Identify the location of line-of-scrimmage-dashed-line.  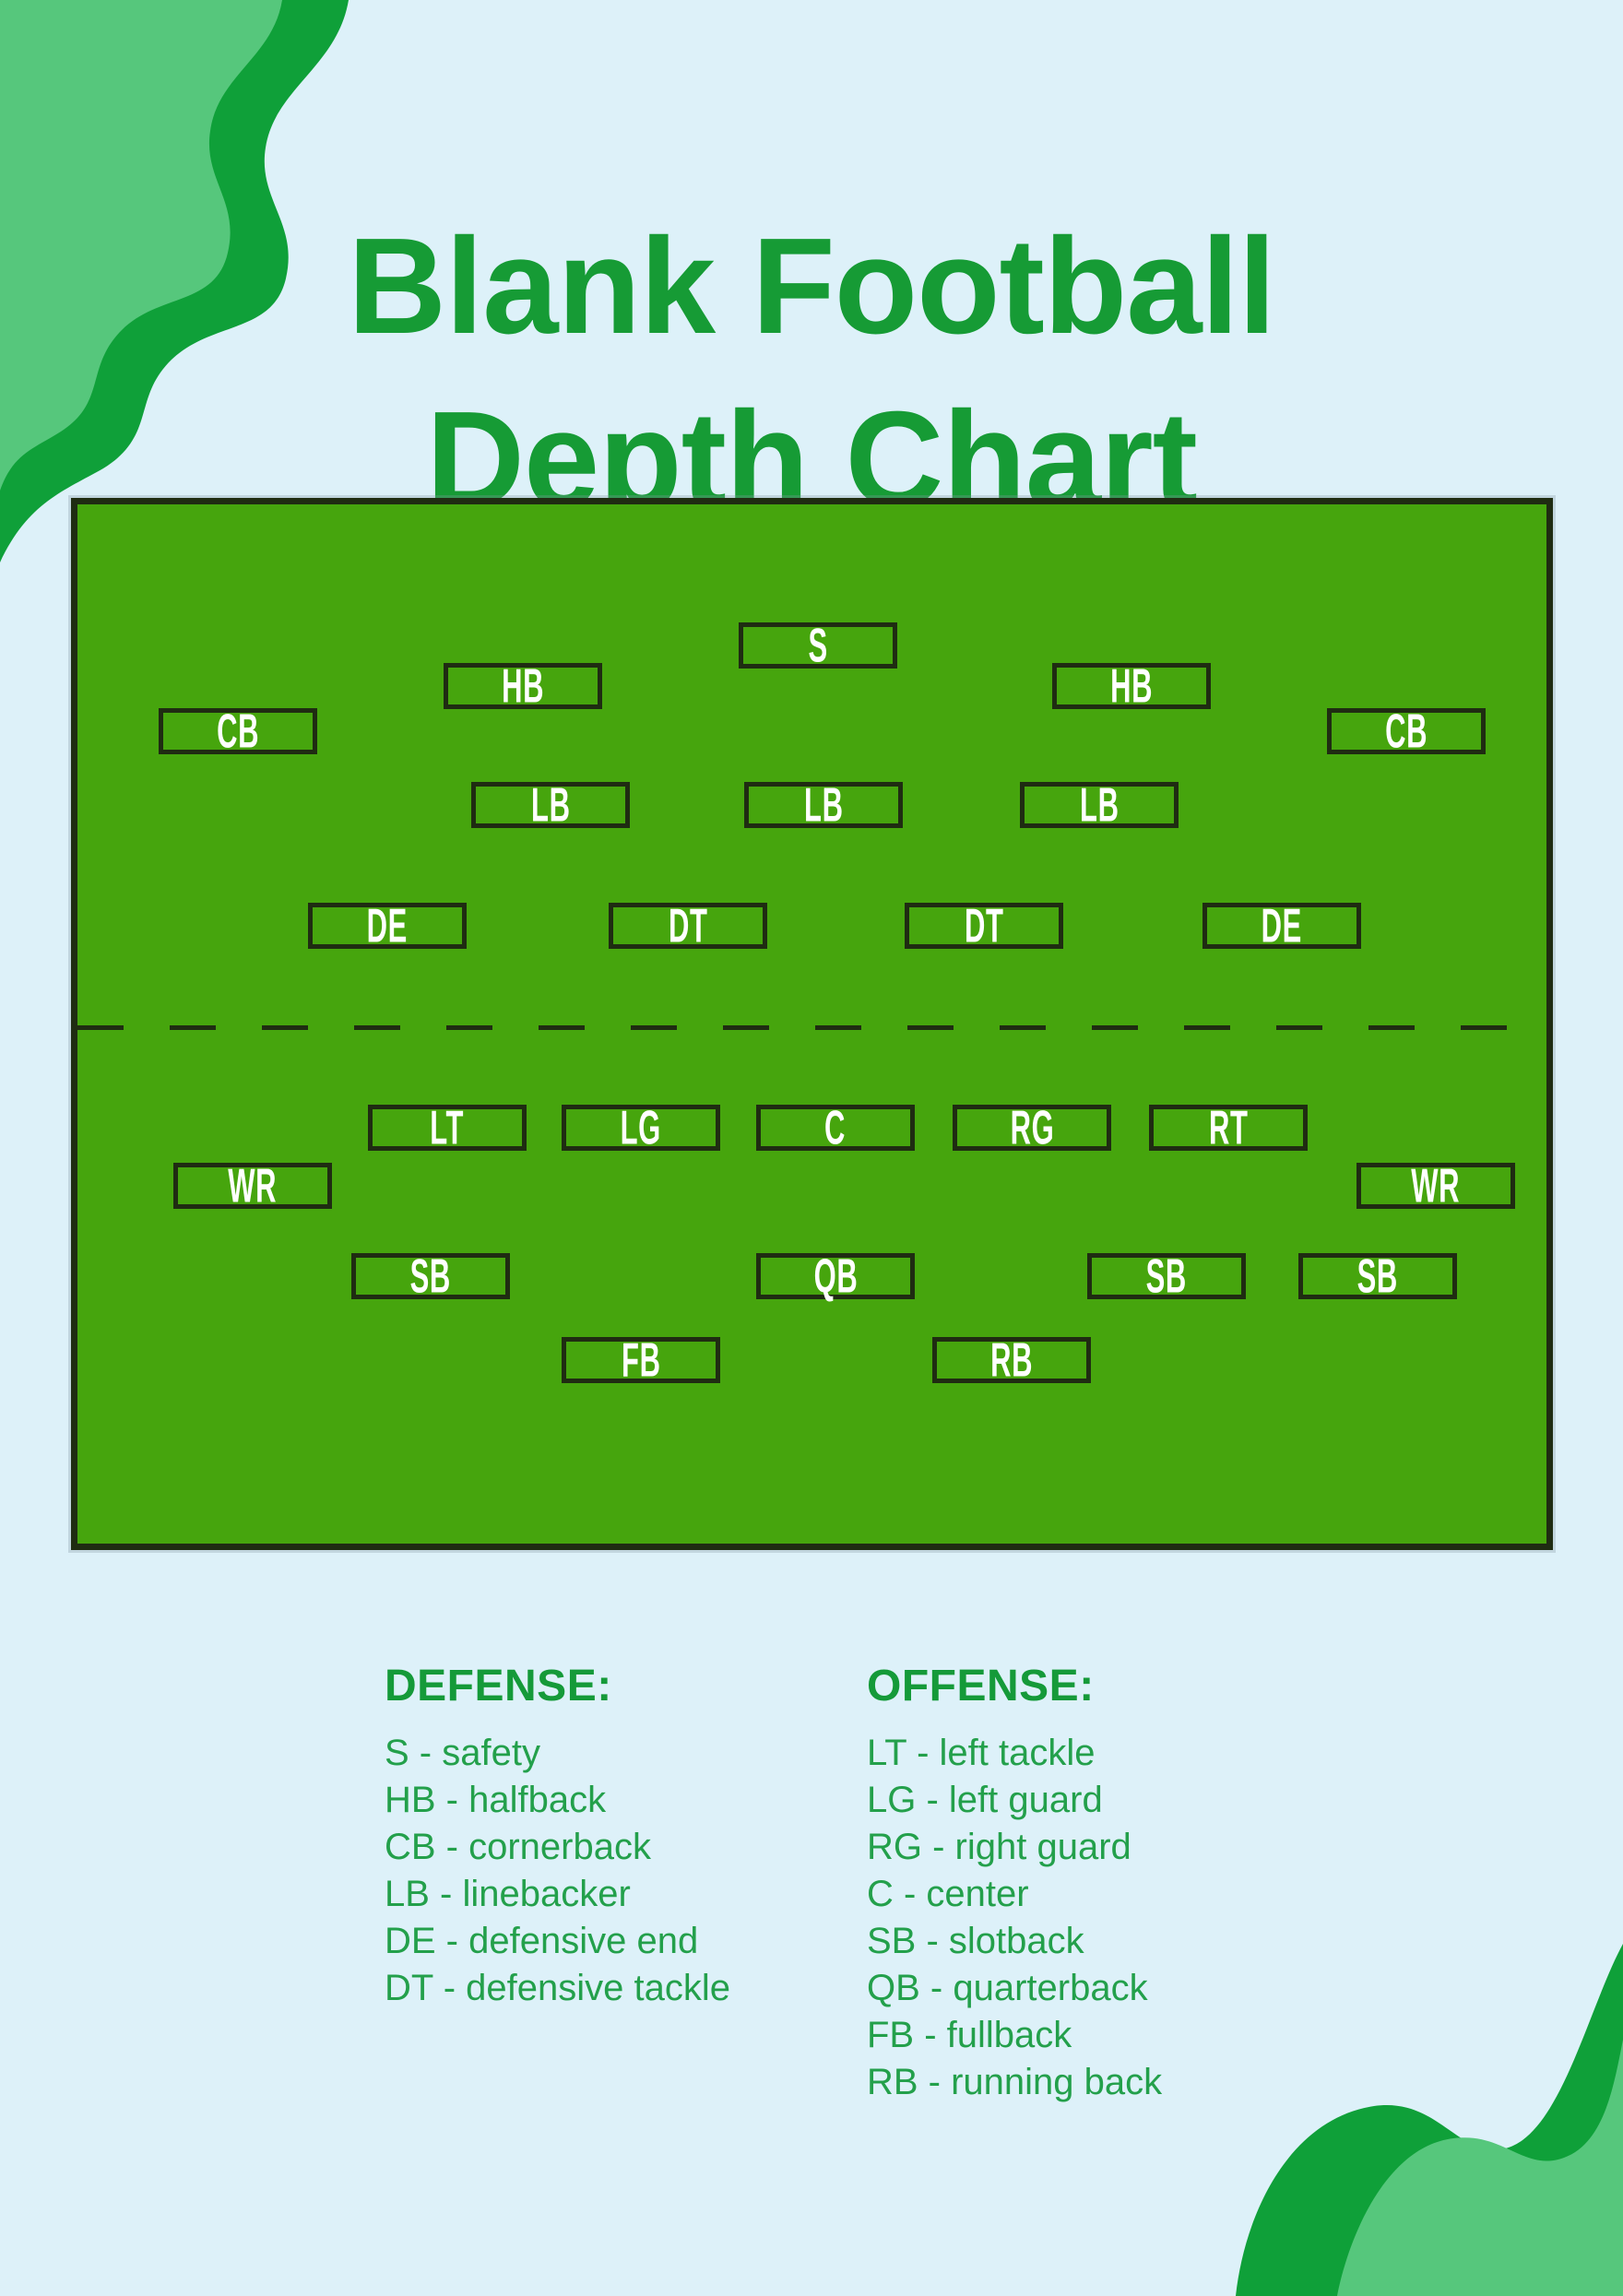
(811, 1027).